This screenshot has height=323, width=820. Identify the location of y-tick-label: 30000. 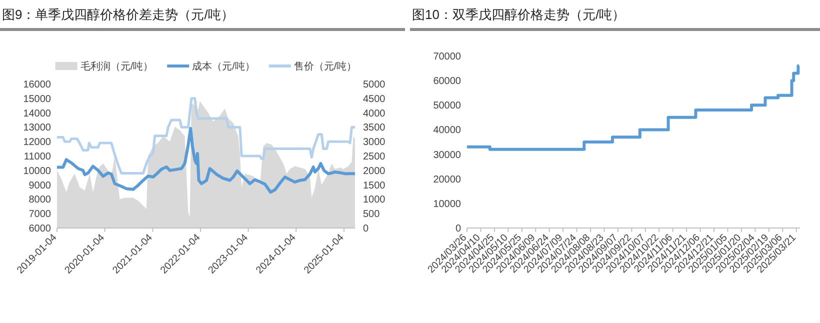
(447, 155).